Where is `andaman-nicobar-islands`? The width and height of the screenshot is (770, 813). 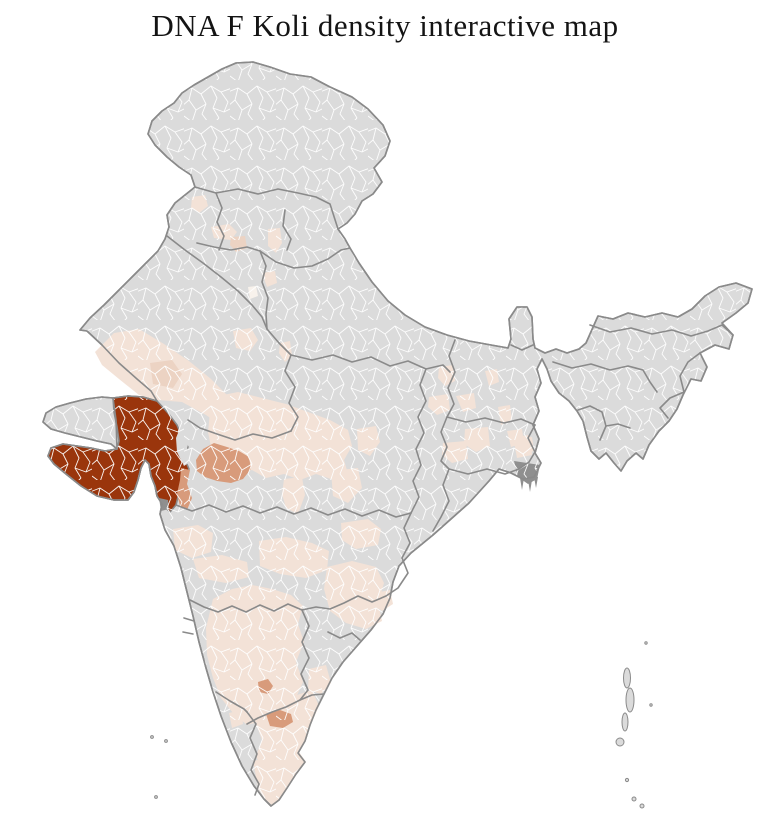
andaman-nicobar-islands is located at coordinates (634, 725).